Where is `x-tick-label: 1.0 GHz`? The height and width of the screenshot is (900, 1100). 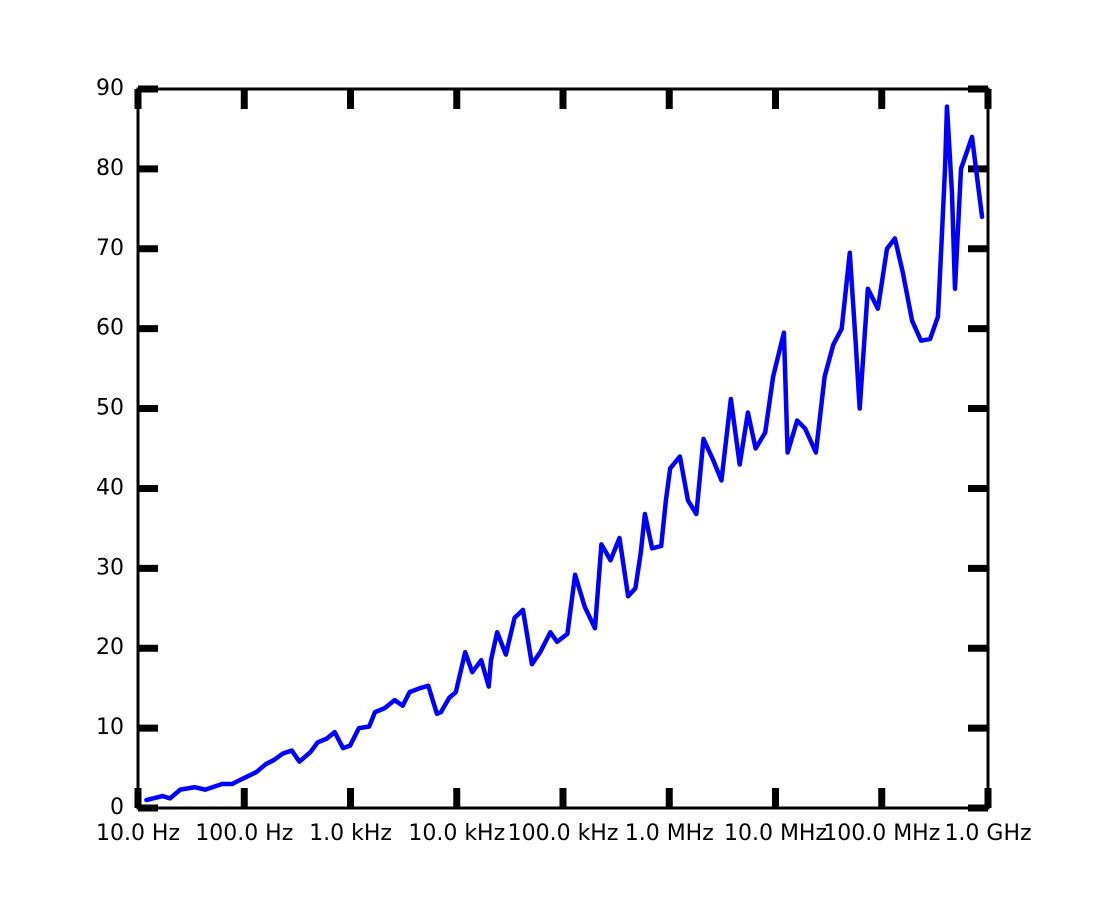
x-tick-label: 1.0 GHz is located at coordinates (987, 833).